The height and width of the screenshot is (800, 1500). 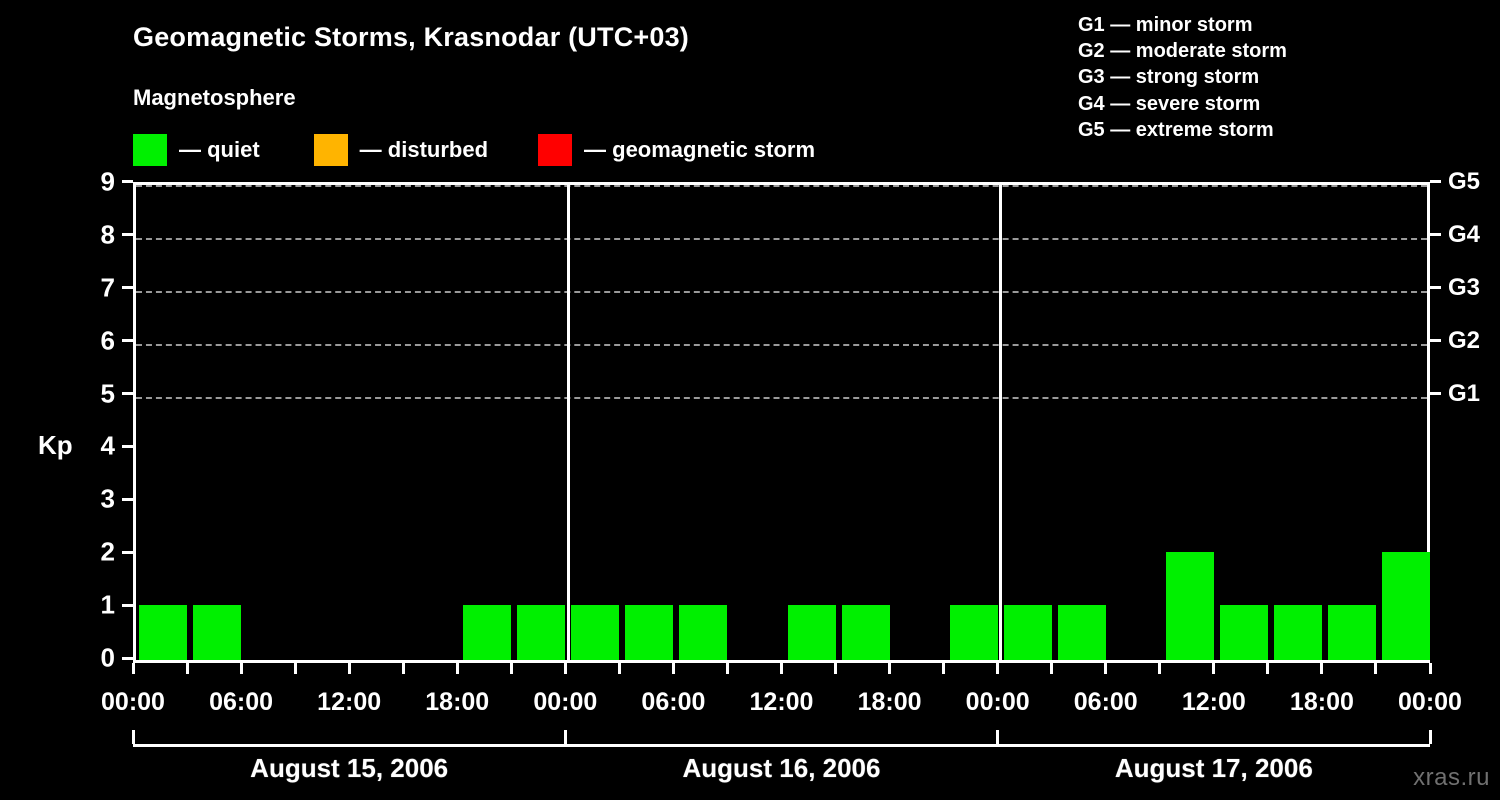 What do you see at coordinates (107, 445) in the screenshot?
I see `y-tick-label: 4` at bounding box center [107, 445].